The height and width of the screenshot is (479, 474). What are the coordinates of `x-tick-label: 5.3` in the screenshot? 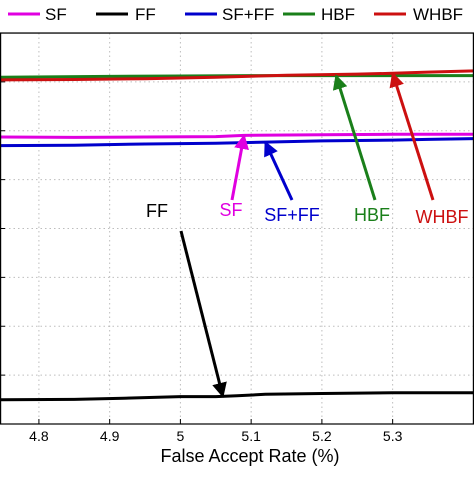 It's located at (393, 436).